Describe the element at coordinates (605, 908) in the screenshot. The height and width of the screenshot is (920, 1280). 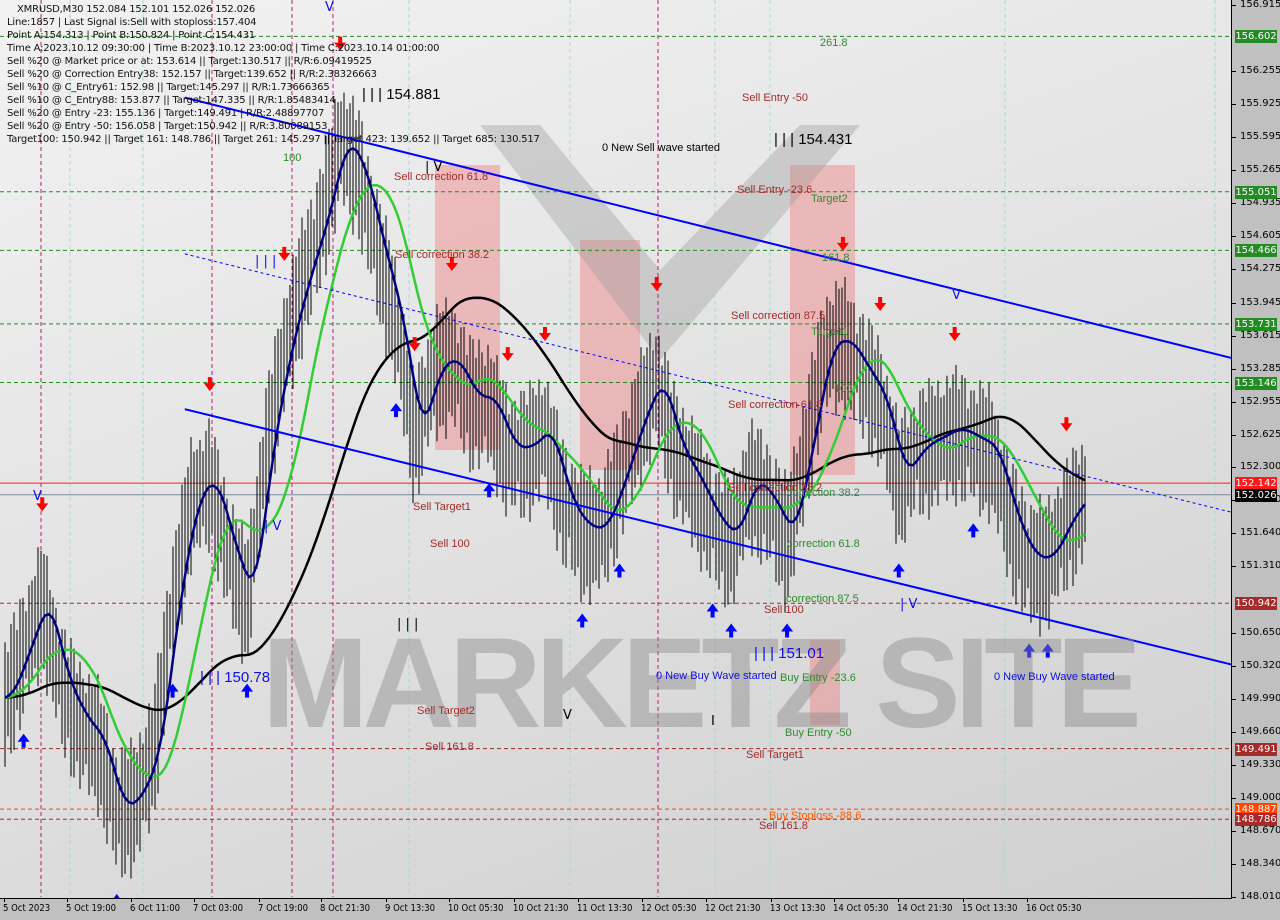
I see `time-tick-label: 11 Oct 13:30` at that location.